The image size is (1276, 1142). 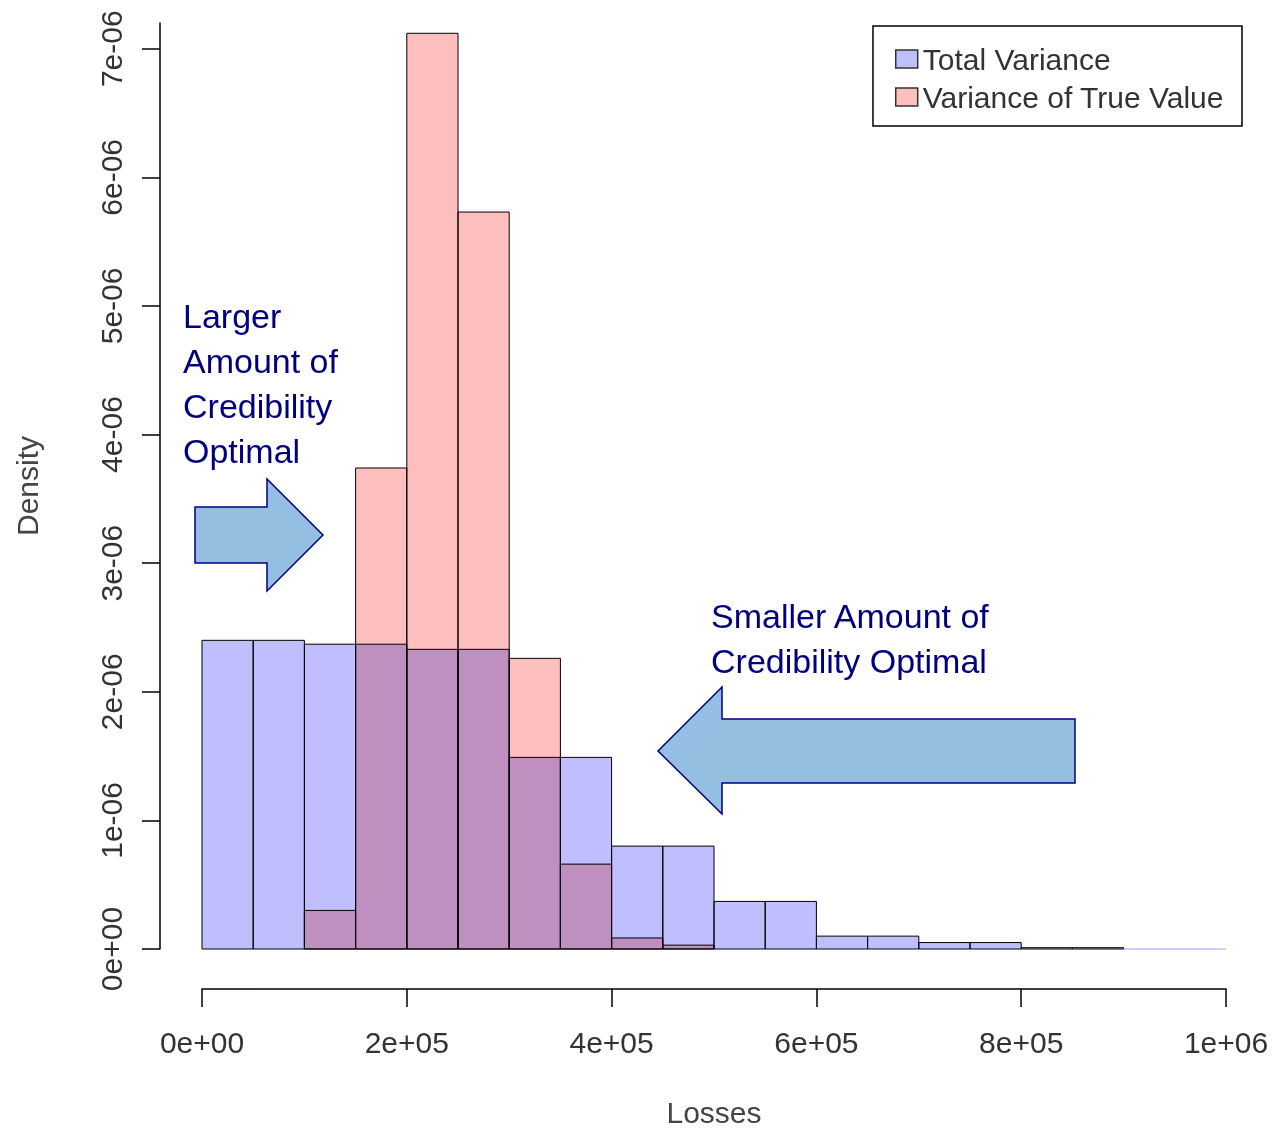 I want to click on x-tick-label: 6e+05, so click(x=816, y=1042).